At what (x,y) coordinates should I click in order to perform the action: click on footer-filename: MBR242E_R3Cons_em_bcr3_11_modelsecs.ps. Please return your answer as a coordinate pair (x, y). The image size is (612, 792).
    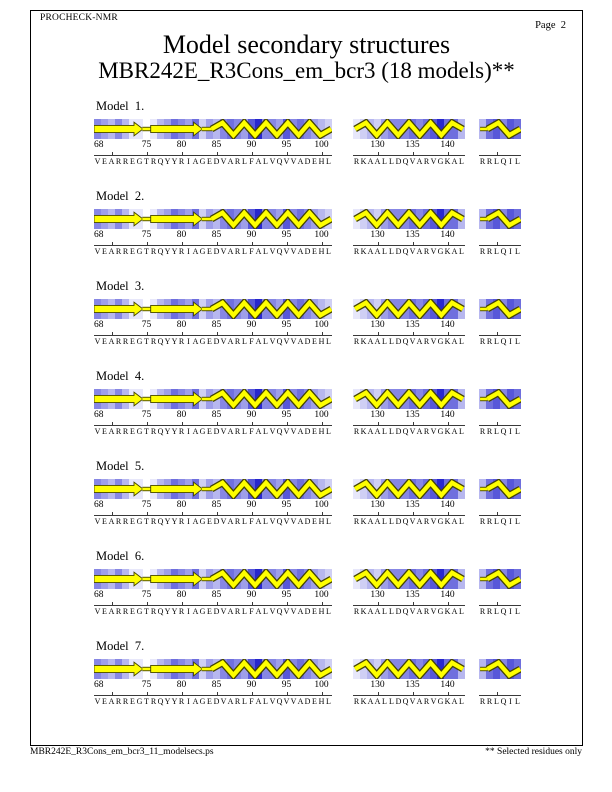
    Looking at the image, I should click on (122, 752).